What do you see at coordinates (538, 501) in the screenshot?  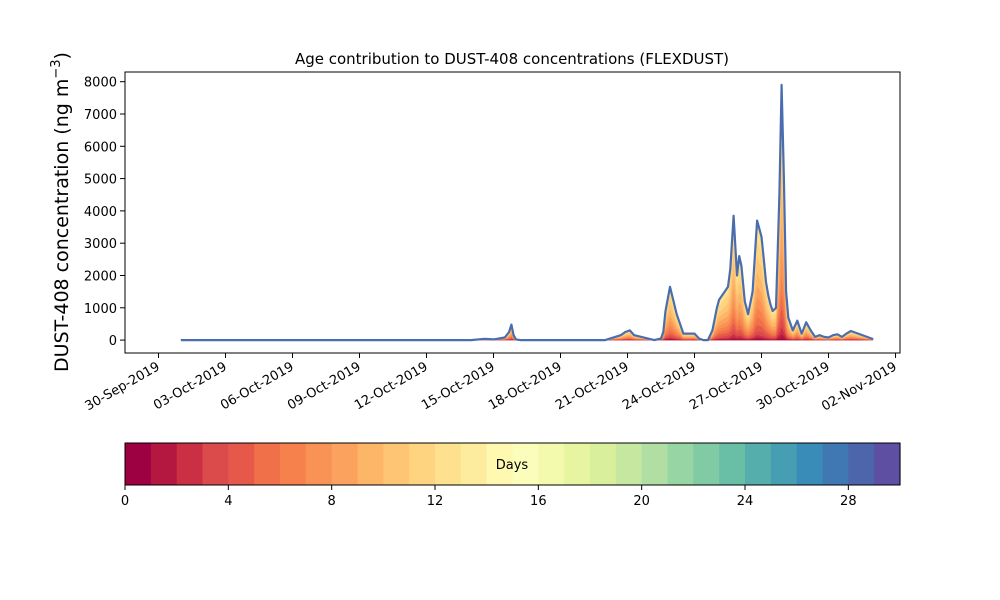 I see `colorbar-tick-label: 16` at bounding box center [538, 501].